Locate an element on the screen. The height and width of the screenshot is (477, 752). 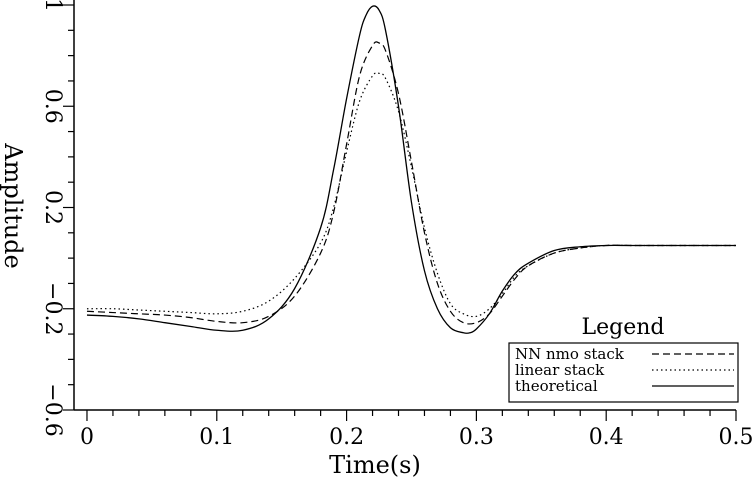
x-tick-label: 0 is located at coordinates (87, 437).